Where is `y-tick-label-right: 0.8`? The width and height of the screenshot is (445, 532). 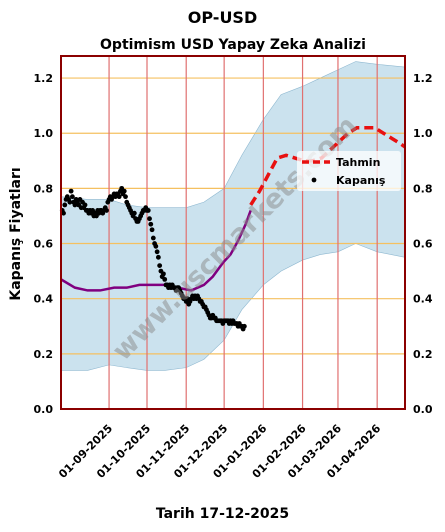 y-tick-label-right: 0.8 is located at coordinates (423, 188).